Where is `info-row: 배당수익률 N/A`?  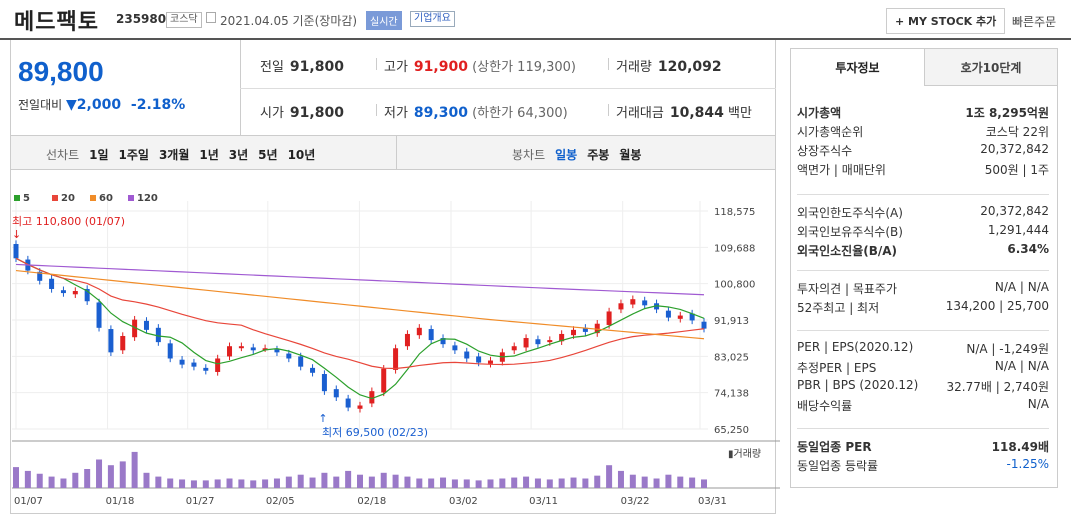
info-row: 배당수익률 N/A is located at coordinates (923, 405).